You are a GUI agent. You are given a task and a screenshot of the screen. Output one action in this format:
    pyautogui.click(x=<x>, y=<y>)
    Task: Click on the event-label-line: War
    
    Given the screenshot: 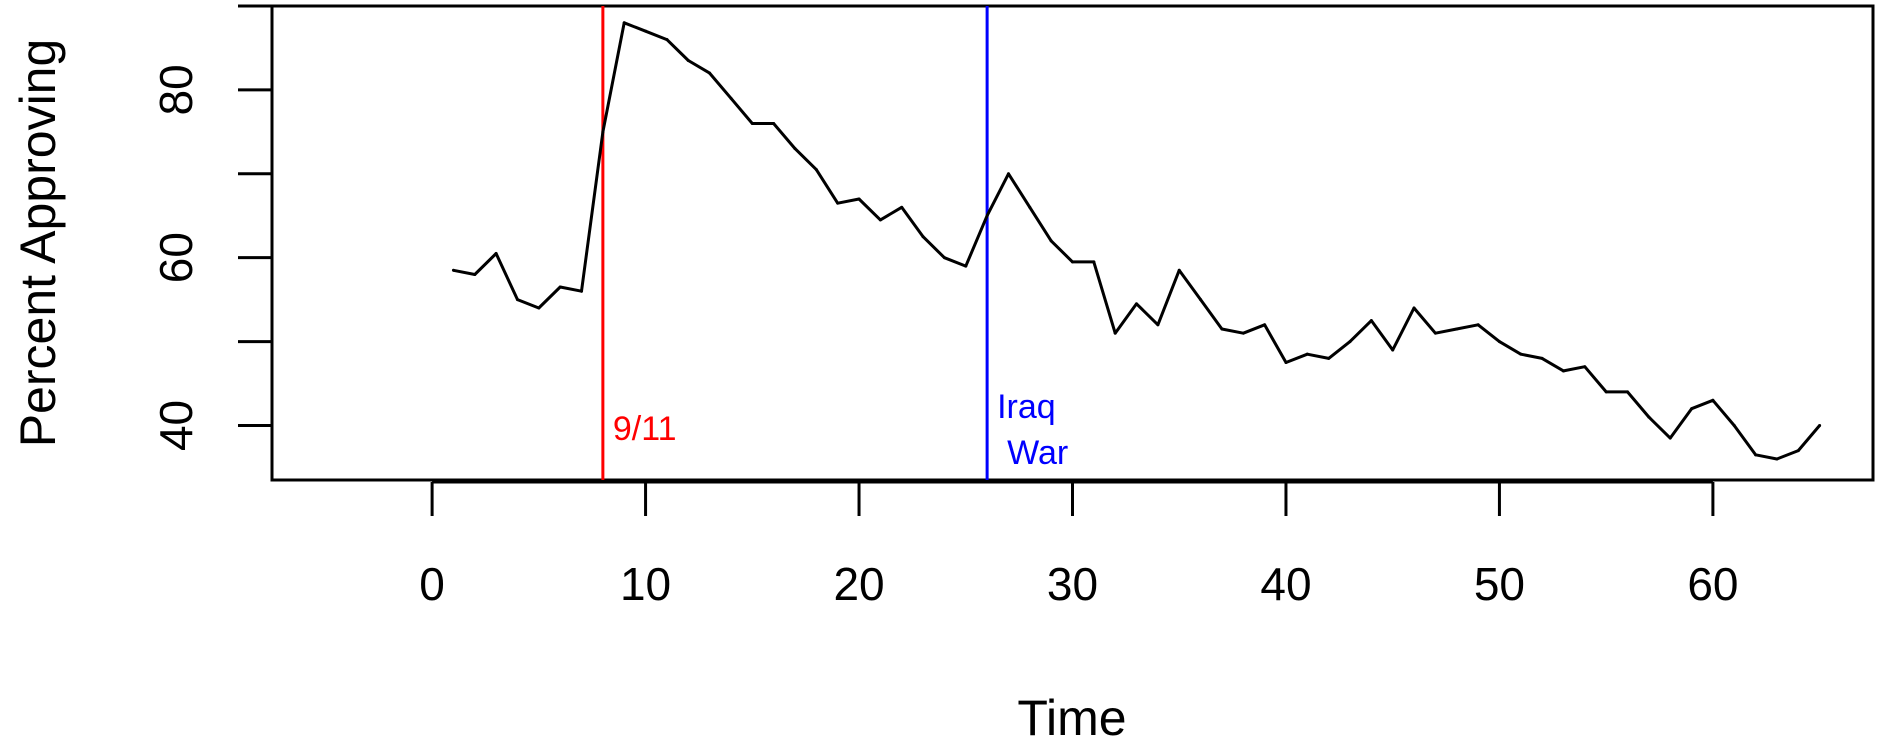 What is the action you would take?
    pyautogui.click(x=1037, y=453)
    